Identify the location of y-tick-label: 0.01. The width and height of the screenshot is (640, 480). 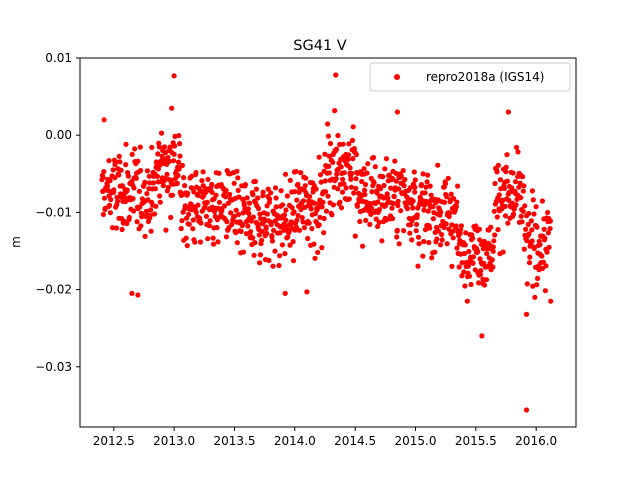
(58, 58).